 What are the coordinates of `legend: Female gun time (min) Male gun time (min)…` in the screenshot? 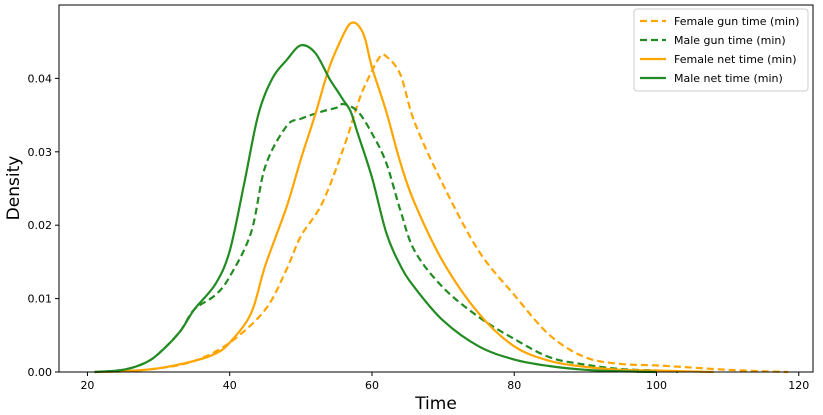 It's located at (721, 50).